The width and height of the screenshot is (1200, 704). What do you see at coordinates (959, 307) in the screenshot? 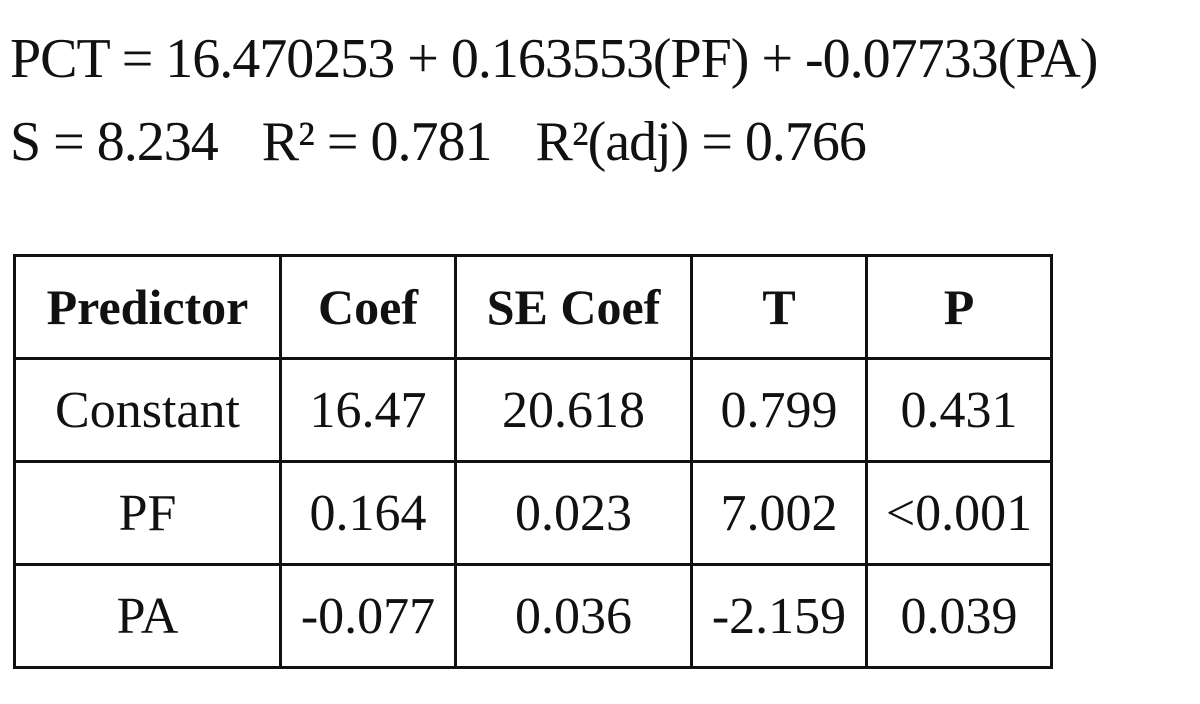
I see `header-p: P` at bounding box center [959, 307].